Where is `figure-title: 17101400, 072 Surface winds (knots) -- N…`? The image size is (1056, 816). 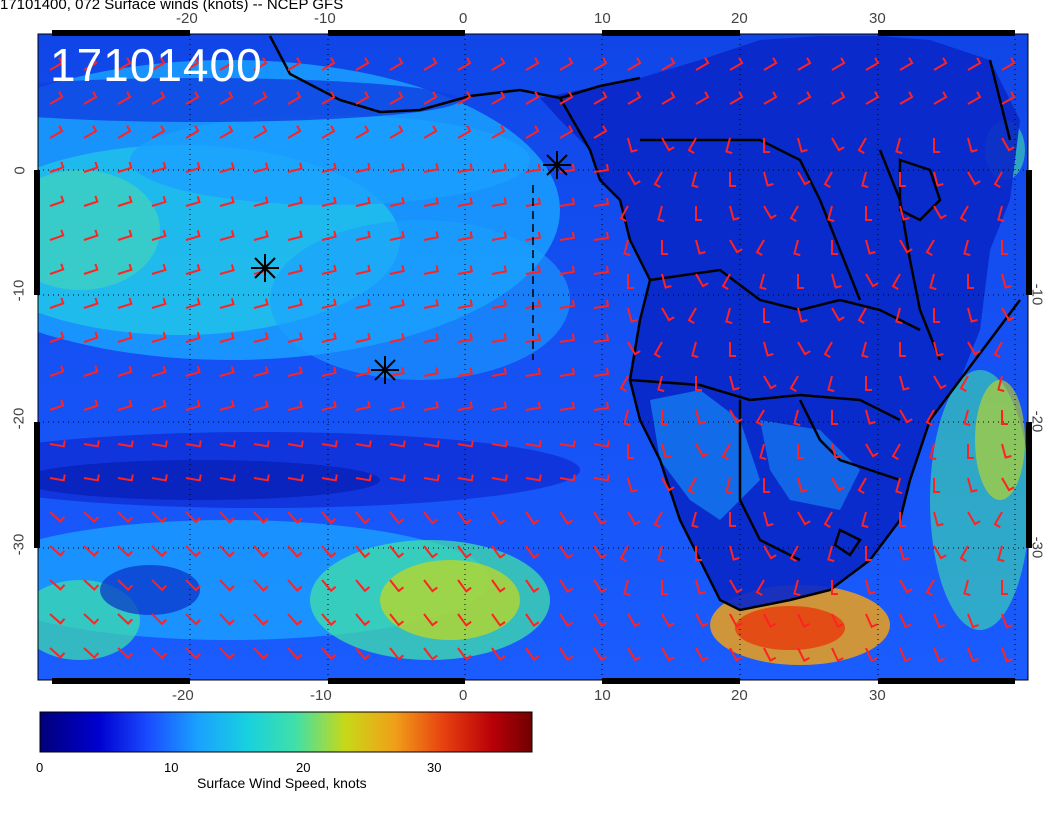
figure-title: 17101400, 072 Surface winds (knots) -- N… is located at coordinates (172, 6).